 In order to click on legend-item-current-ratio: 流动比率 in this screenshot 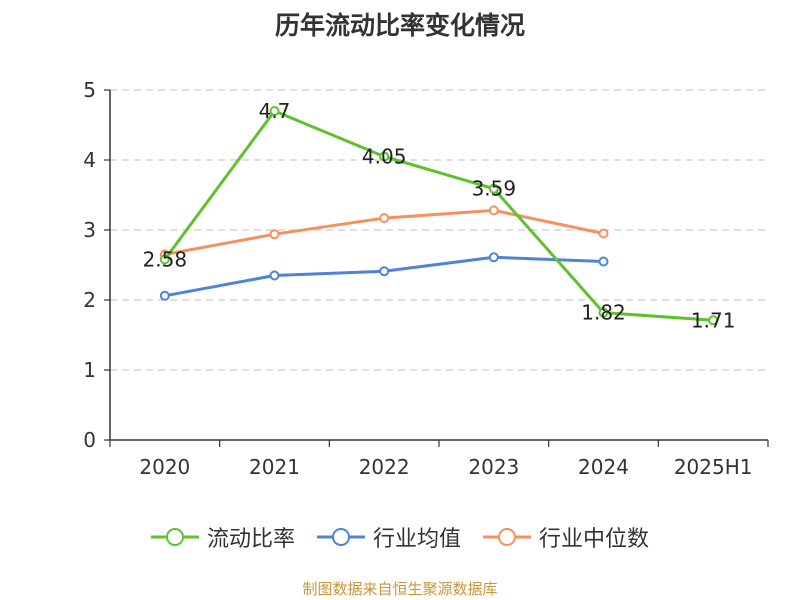, I will do `click(222, 537)`.